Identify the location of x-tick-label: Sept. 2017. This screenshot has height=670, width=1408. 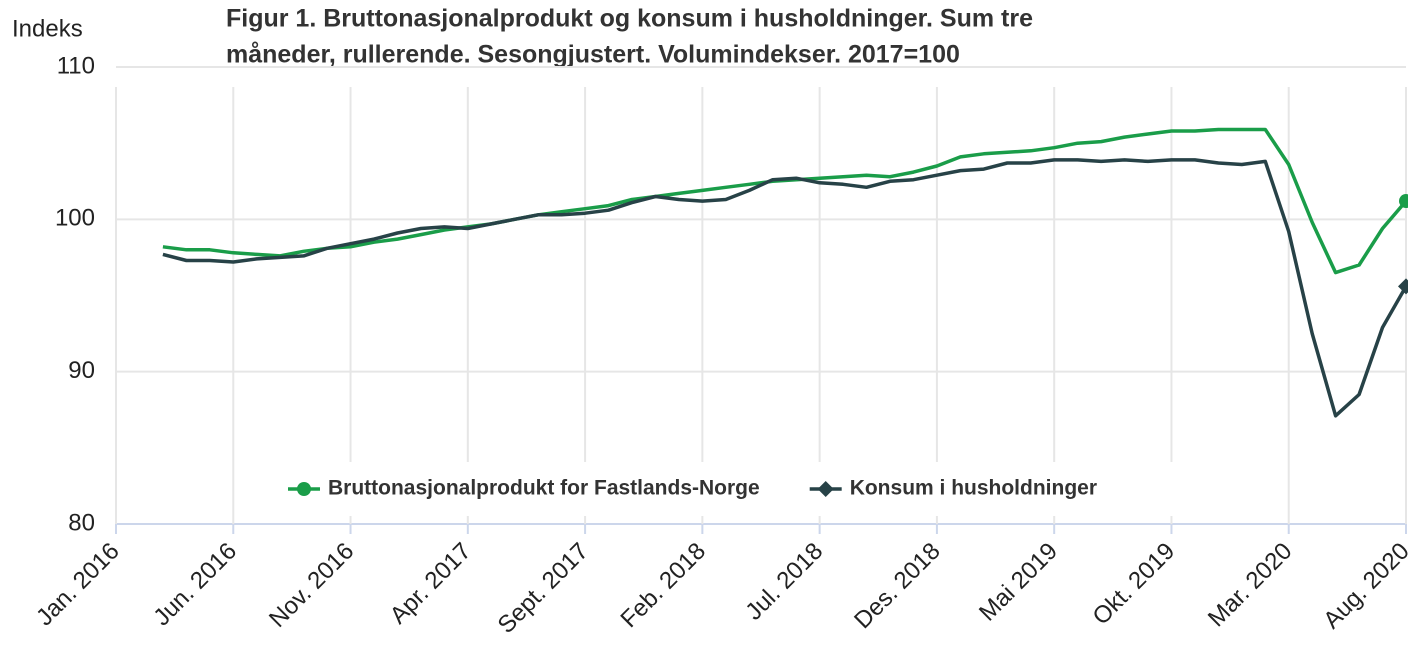
(543, 588).